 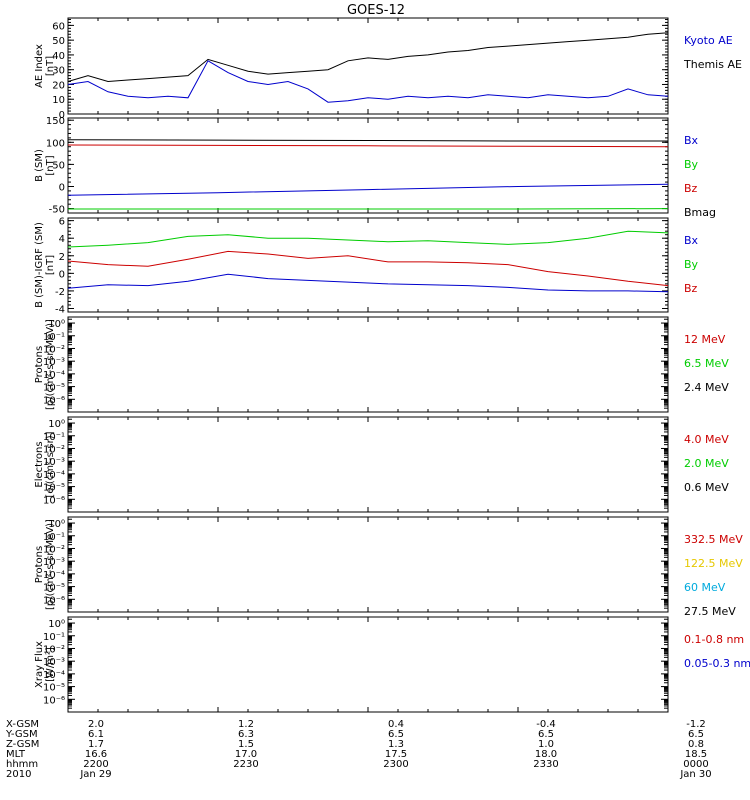 I want to click on y-tick-label: 100, so click(x=55, y=143).